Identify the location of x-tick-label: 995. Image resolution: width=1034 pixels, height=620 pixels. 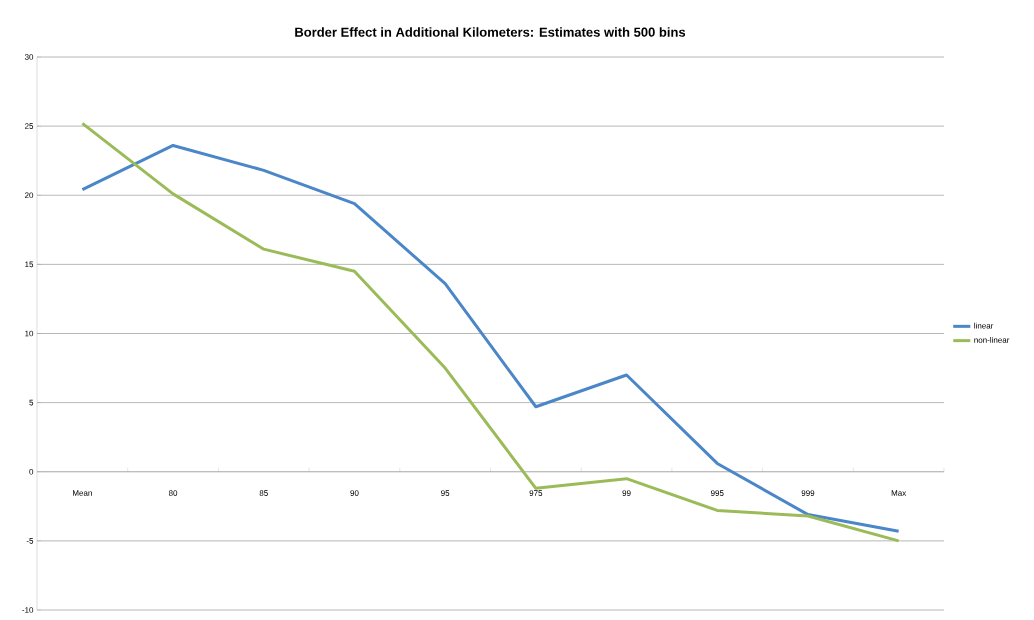
(717, 493).